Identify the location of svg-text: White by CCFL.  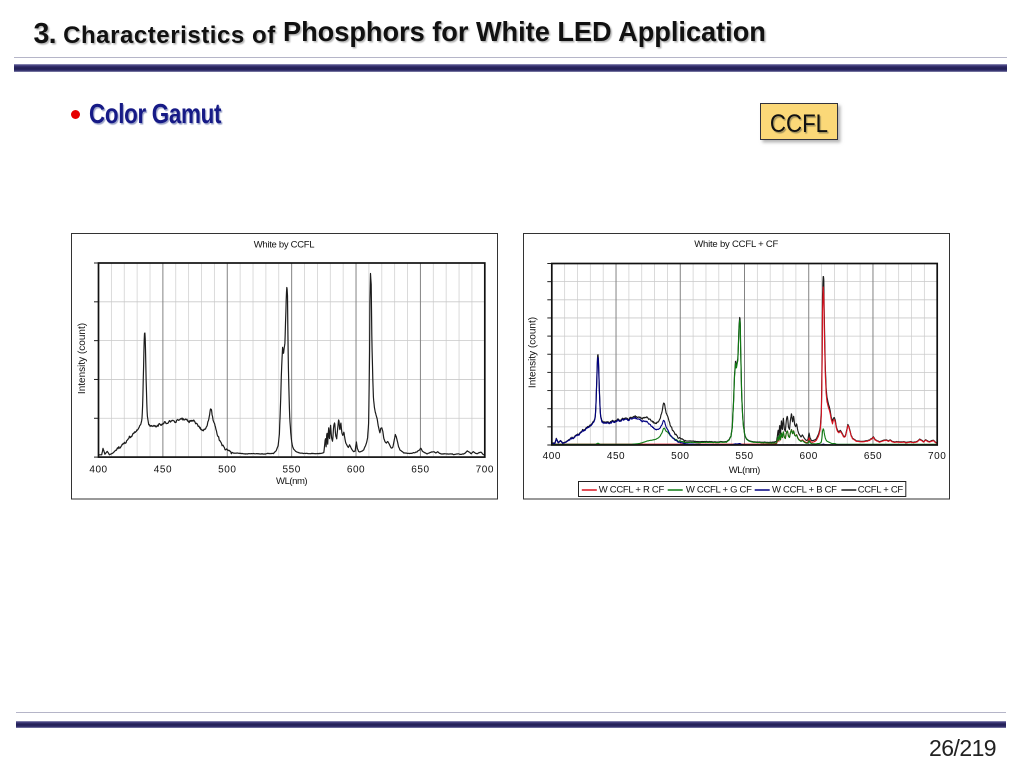
(284, 245).